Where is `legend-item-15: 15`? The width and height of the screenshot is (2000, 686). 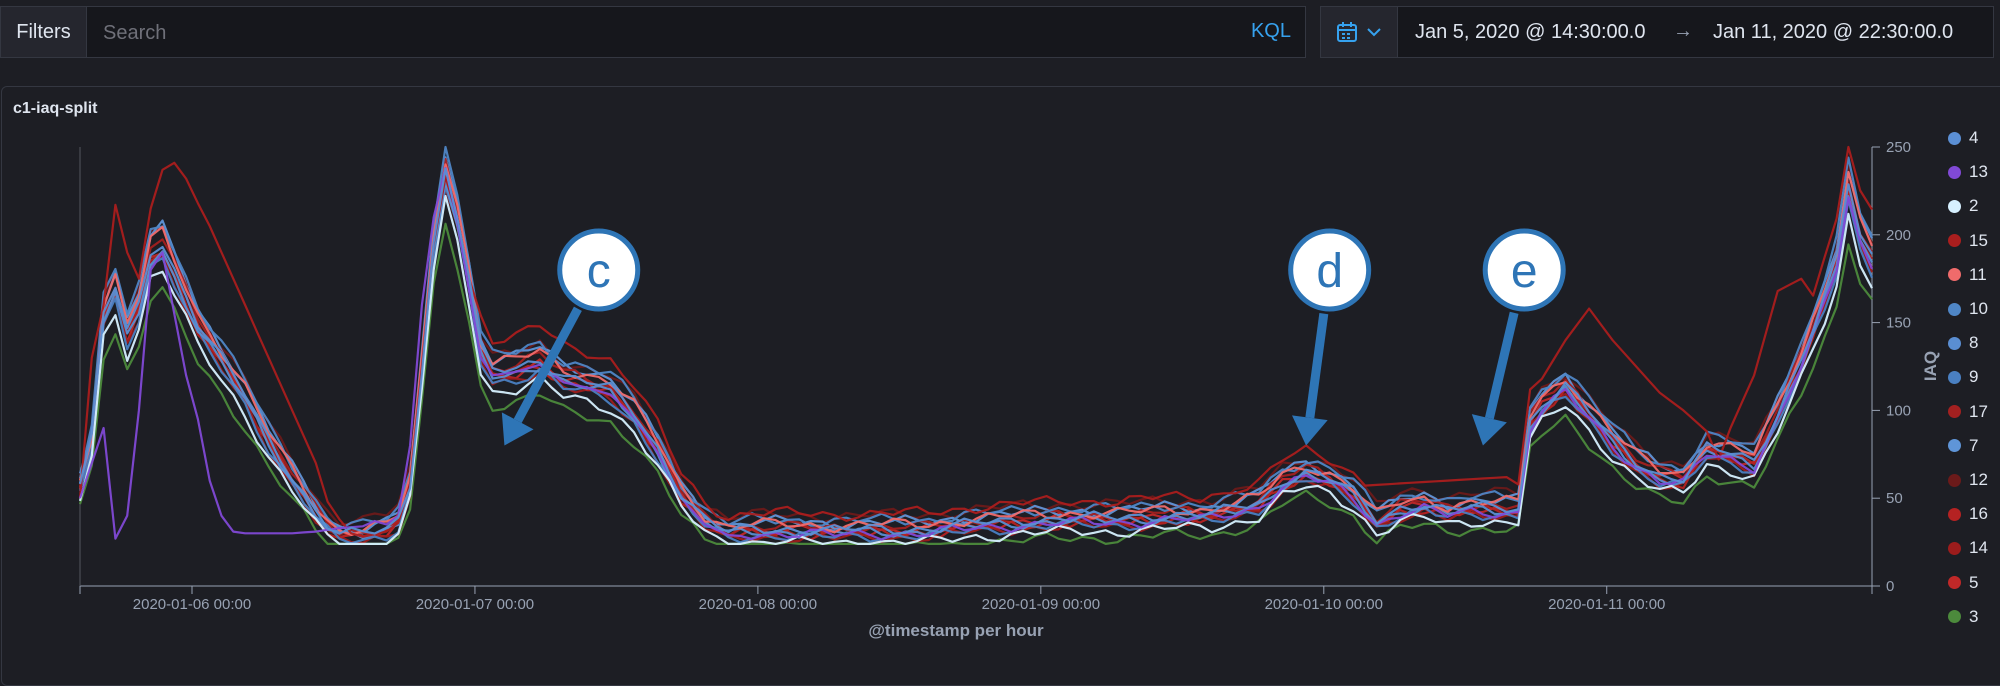
legend-item-15: 15 is located at coordinates (1968, 241).